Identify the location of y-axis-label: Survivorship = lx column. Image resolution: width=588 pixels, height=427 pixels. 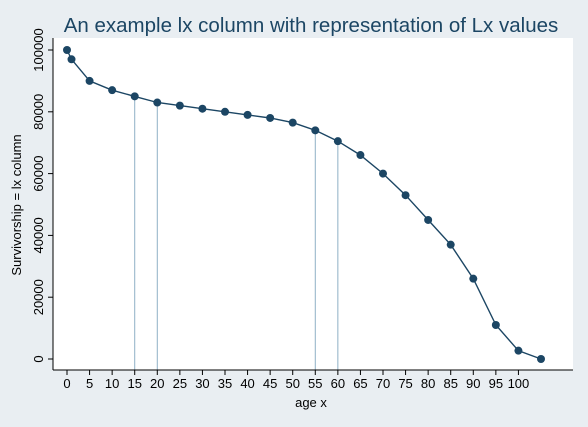
(16, 204).